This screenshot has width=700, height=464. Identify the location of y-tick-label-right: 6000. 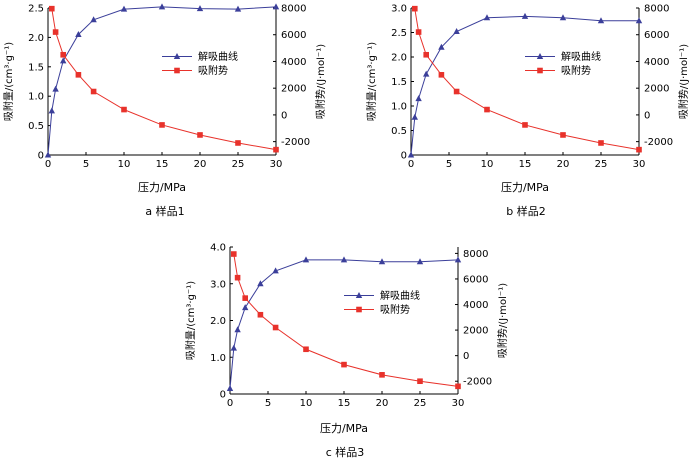
(475, 279).